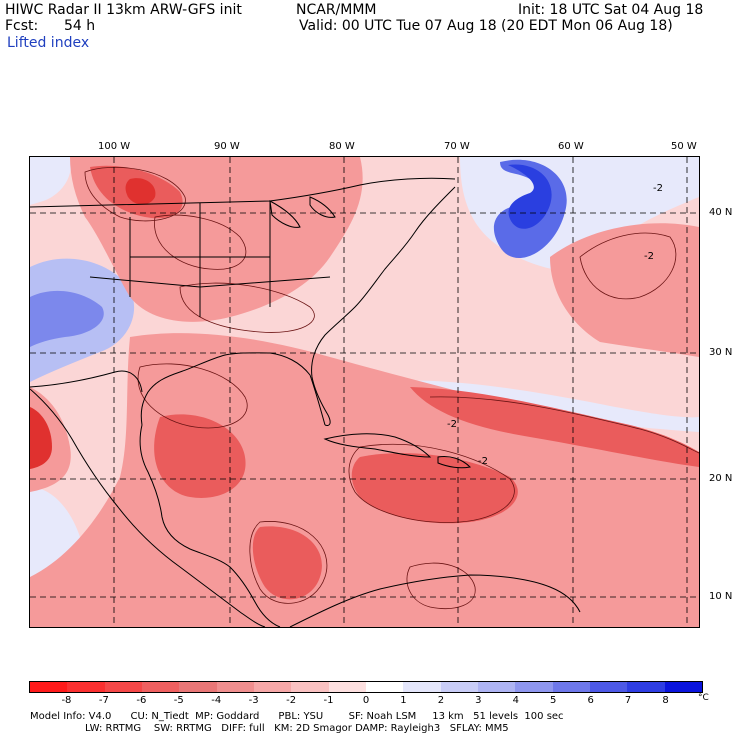 The image size is (740, 740). I want to click on forecast-hour: 54 h, so click(80, 26).